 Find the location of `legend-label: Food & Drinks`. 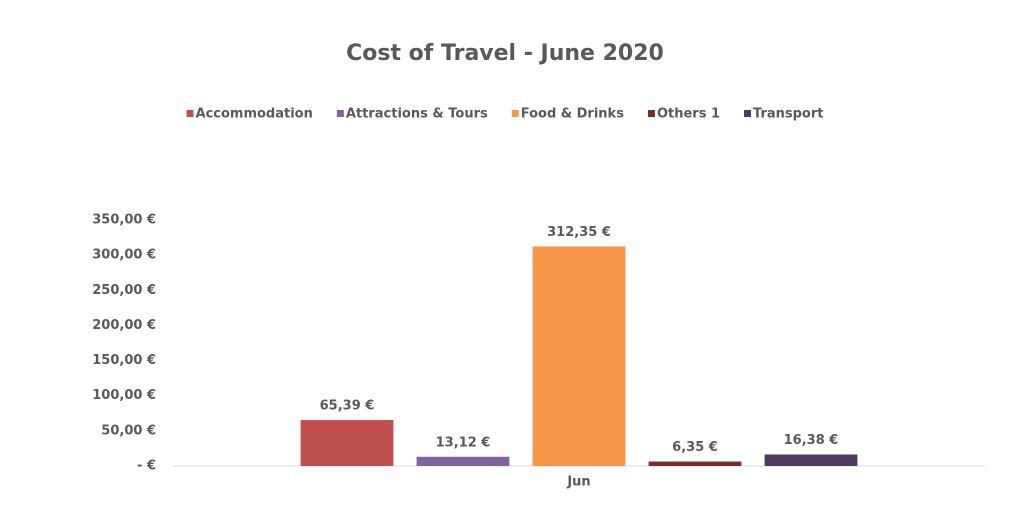

legend-label: Food & Drinks is located at coordinates (572, 114).